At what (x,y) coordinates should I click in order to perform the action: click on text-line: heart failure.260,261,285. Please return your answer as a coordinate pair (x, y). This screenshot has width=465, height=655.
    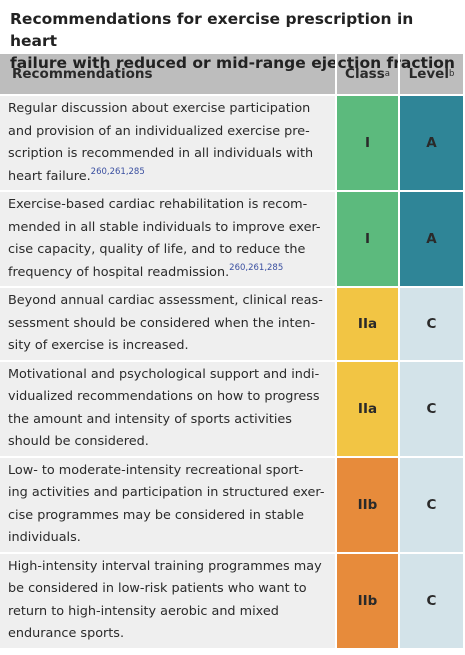
    Looking at the image, I should click on (167, 177).